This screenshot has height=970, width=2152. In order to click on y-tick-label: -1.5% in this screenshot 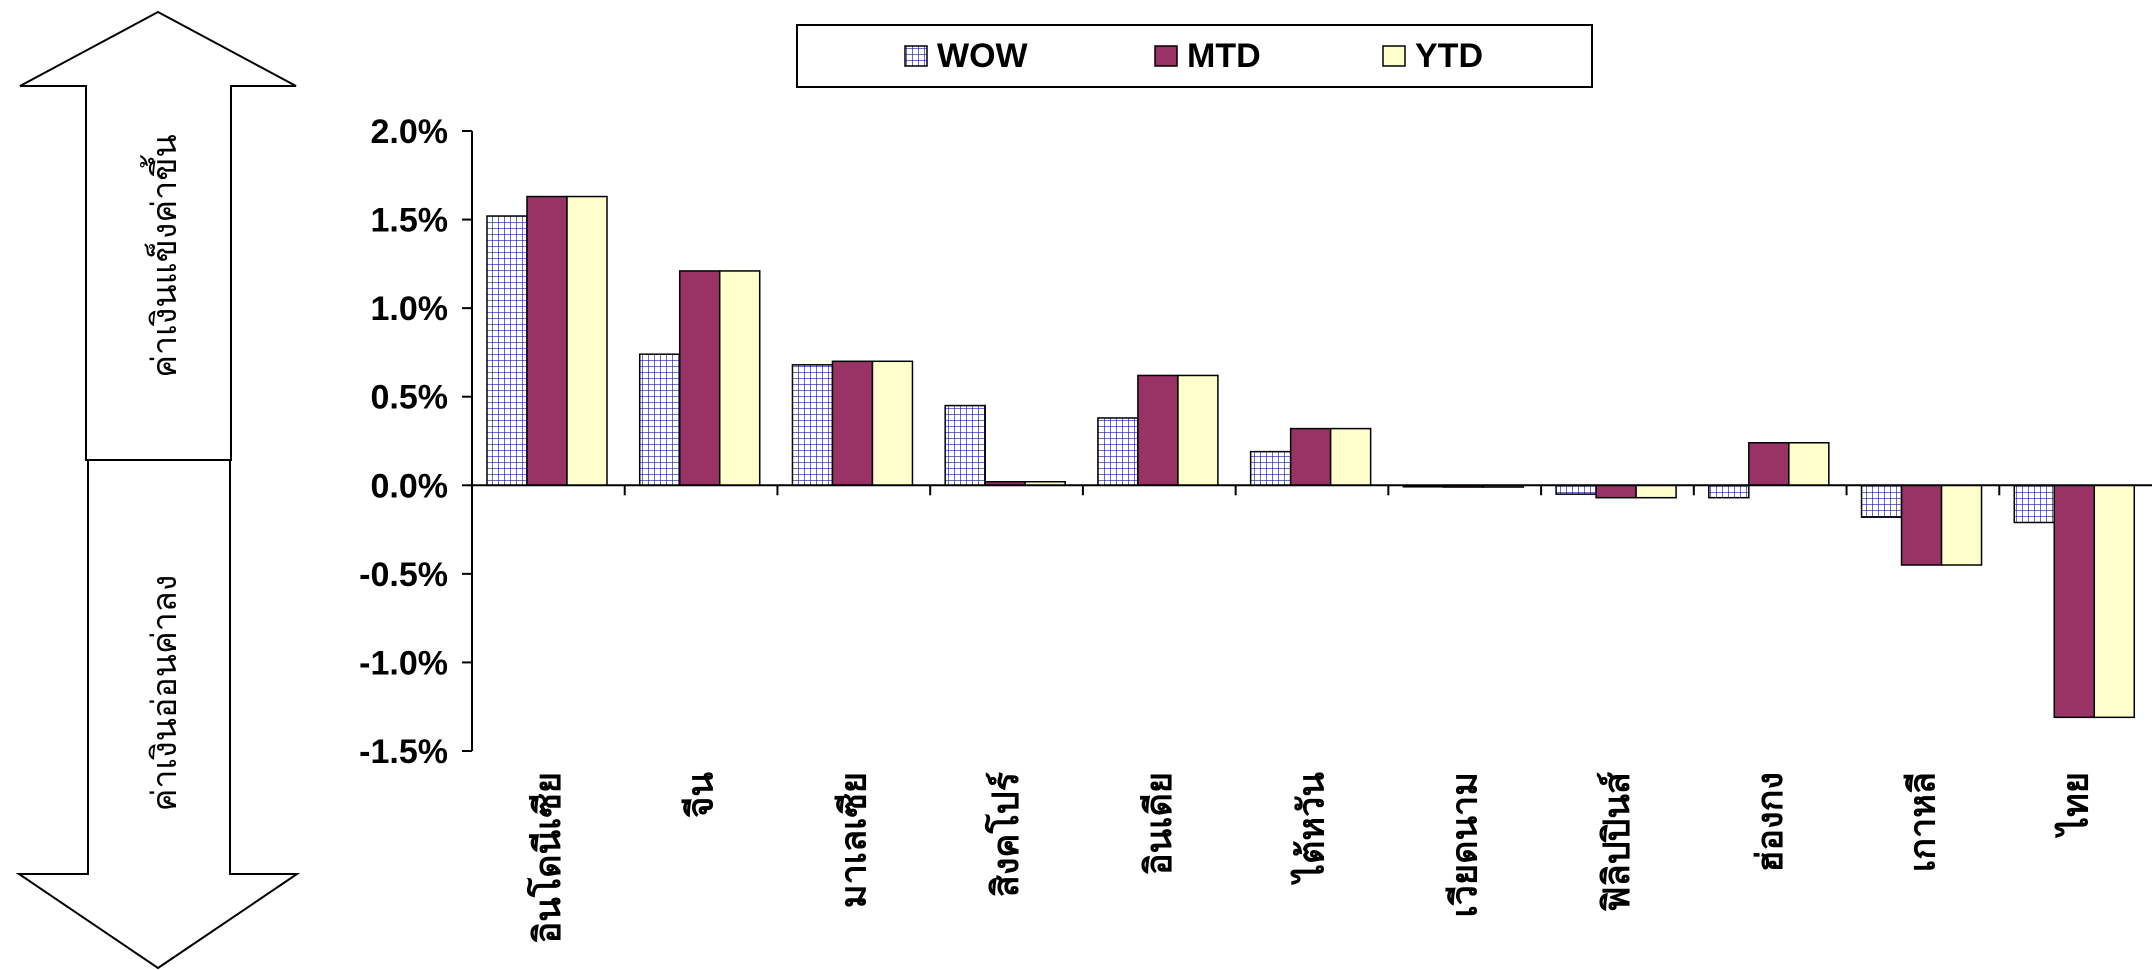, I will do `click(403, 752)`.